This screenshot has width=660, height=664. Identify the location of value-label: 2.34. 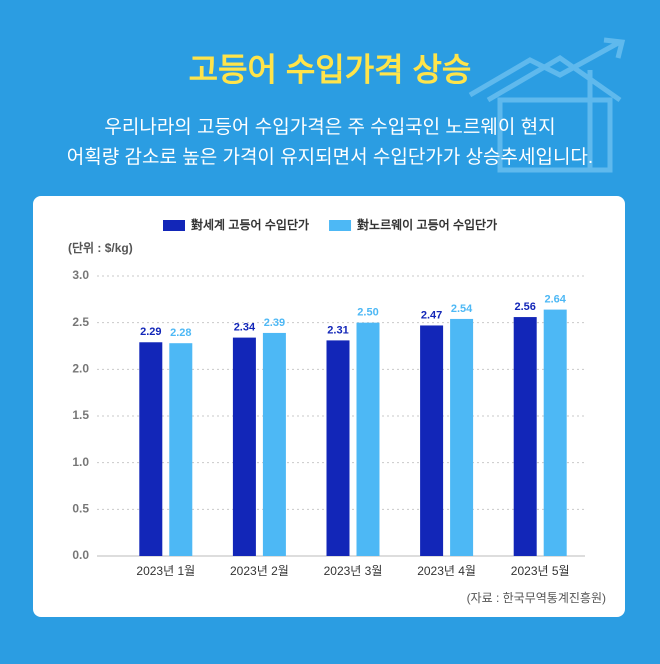
(245, 328).